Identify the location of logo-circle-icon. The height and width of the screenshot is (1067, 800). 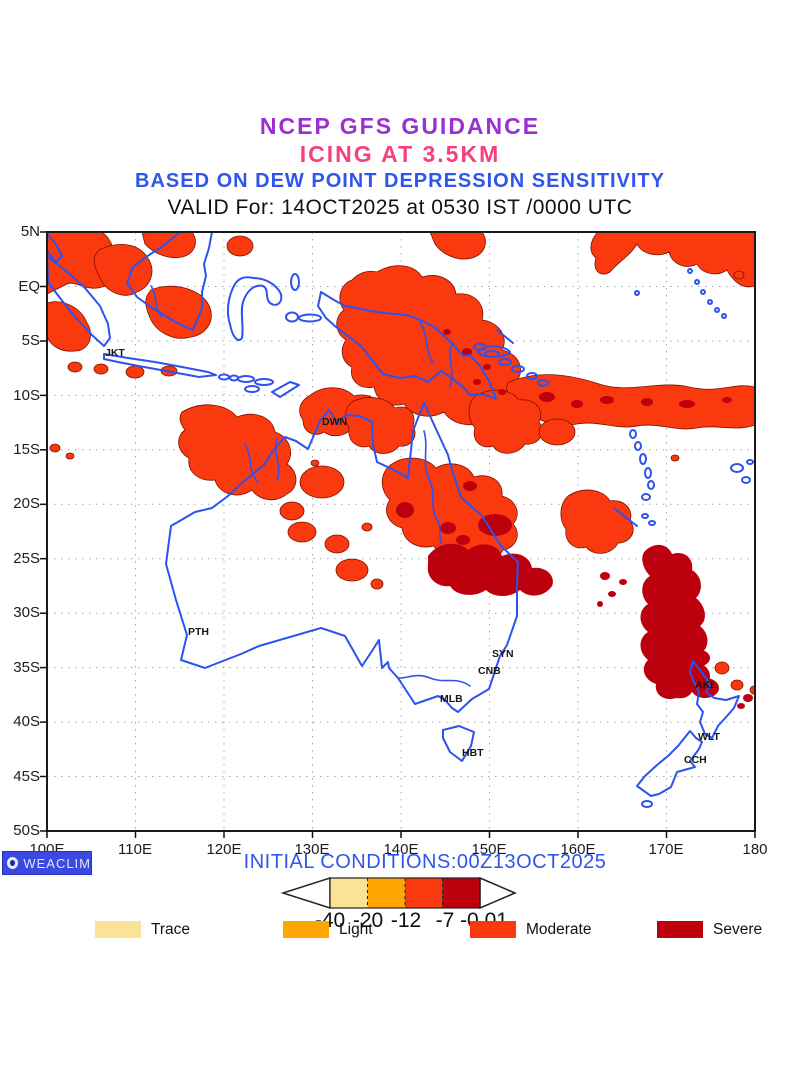
(13, 863).